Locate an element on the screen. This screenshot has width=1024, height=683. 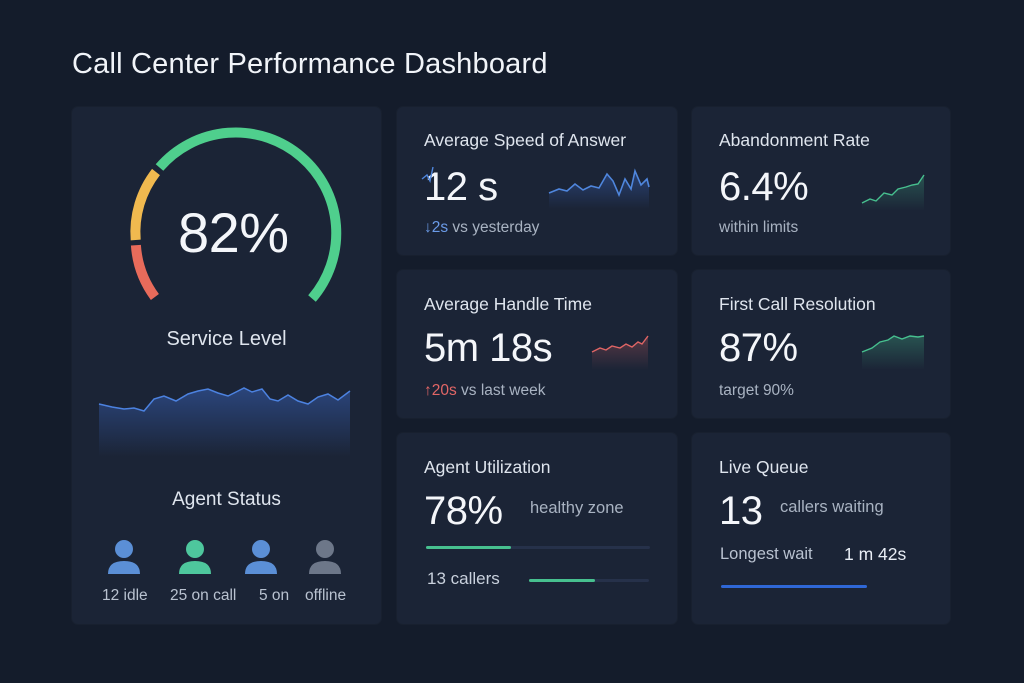
agent-status-on-label: 5 on is located at coordinates (274, 595).